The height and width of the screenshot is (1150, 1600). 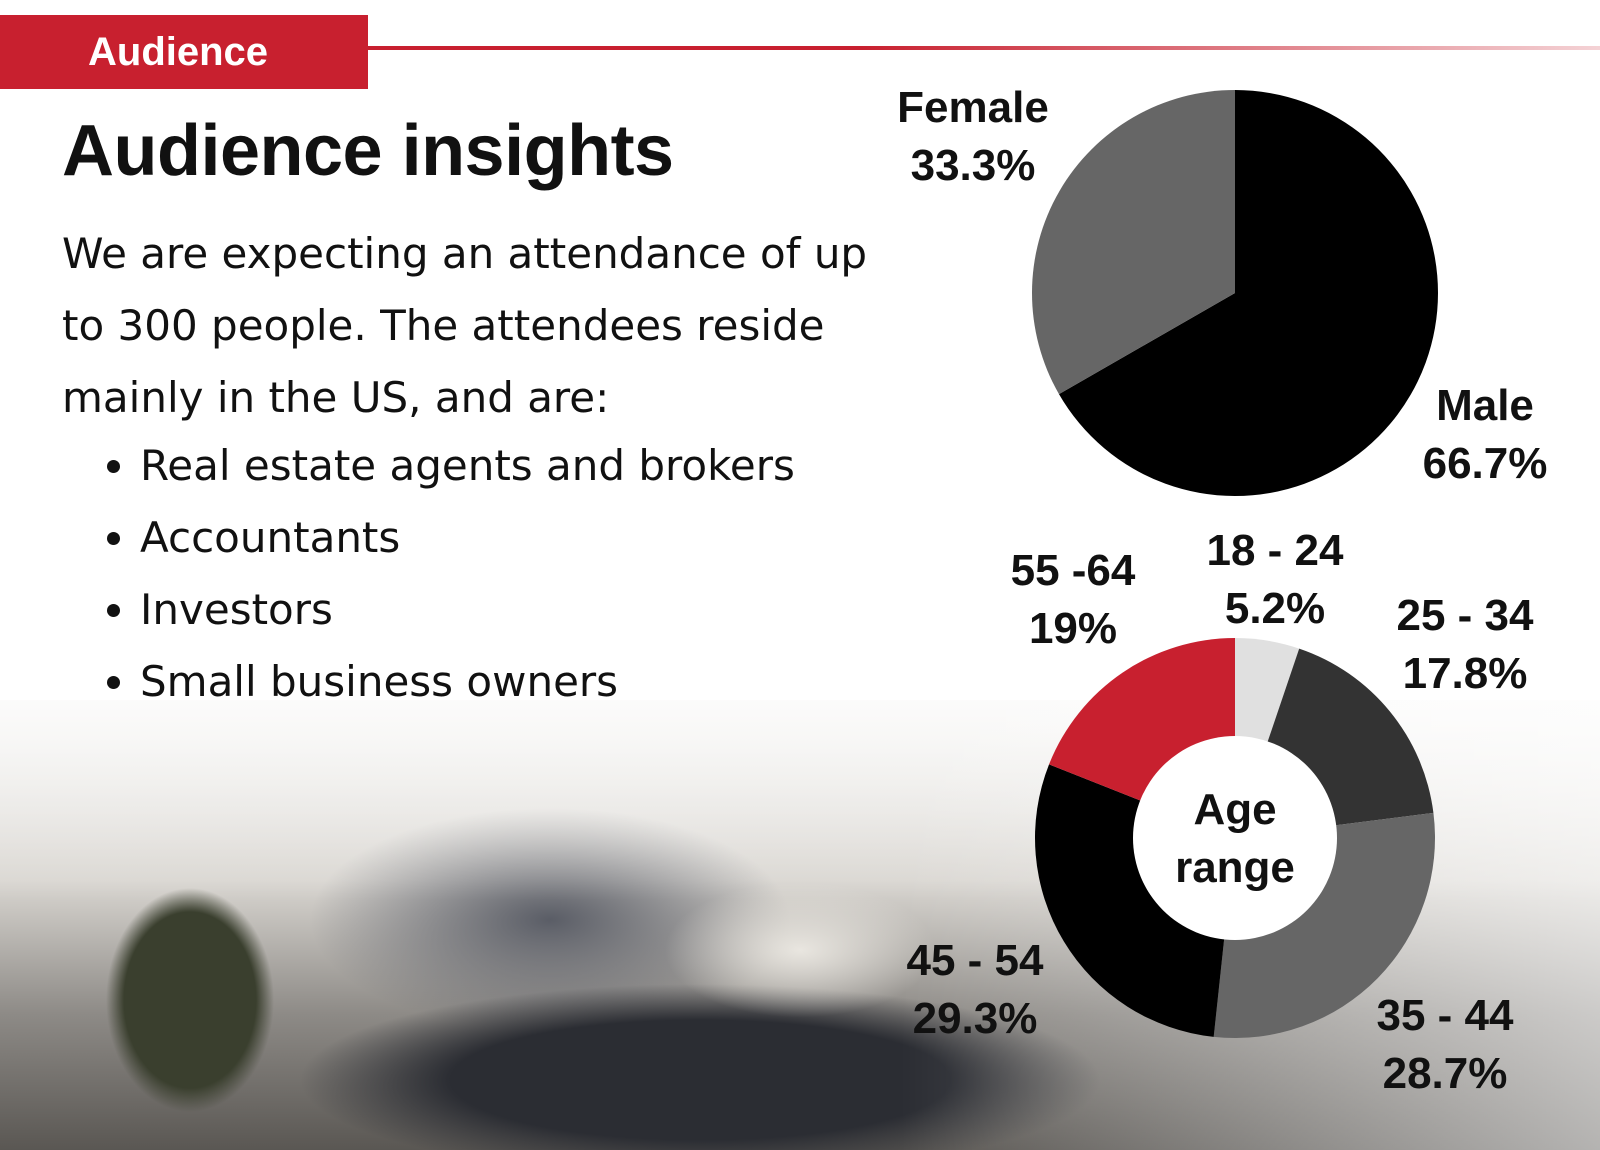 I want to click on donut-label-0: 18 - 24 5.2%, so click(x=1276, y=579).